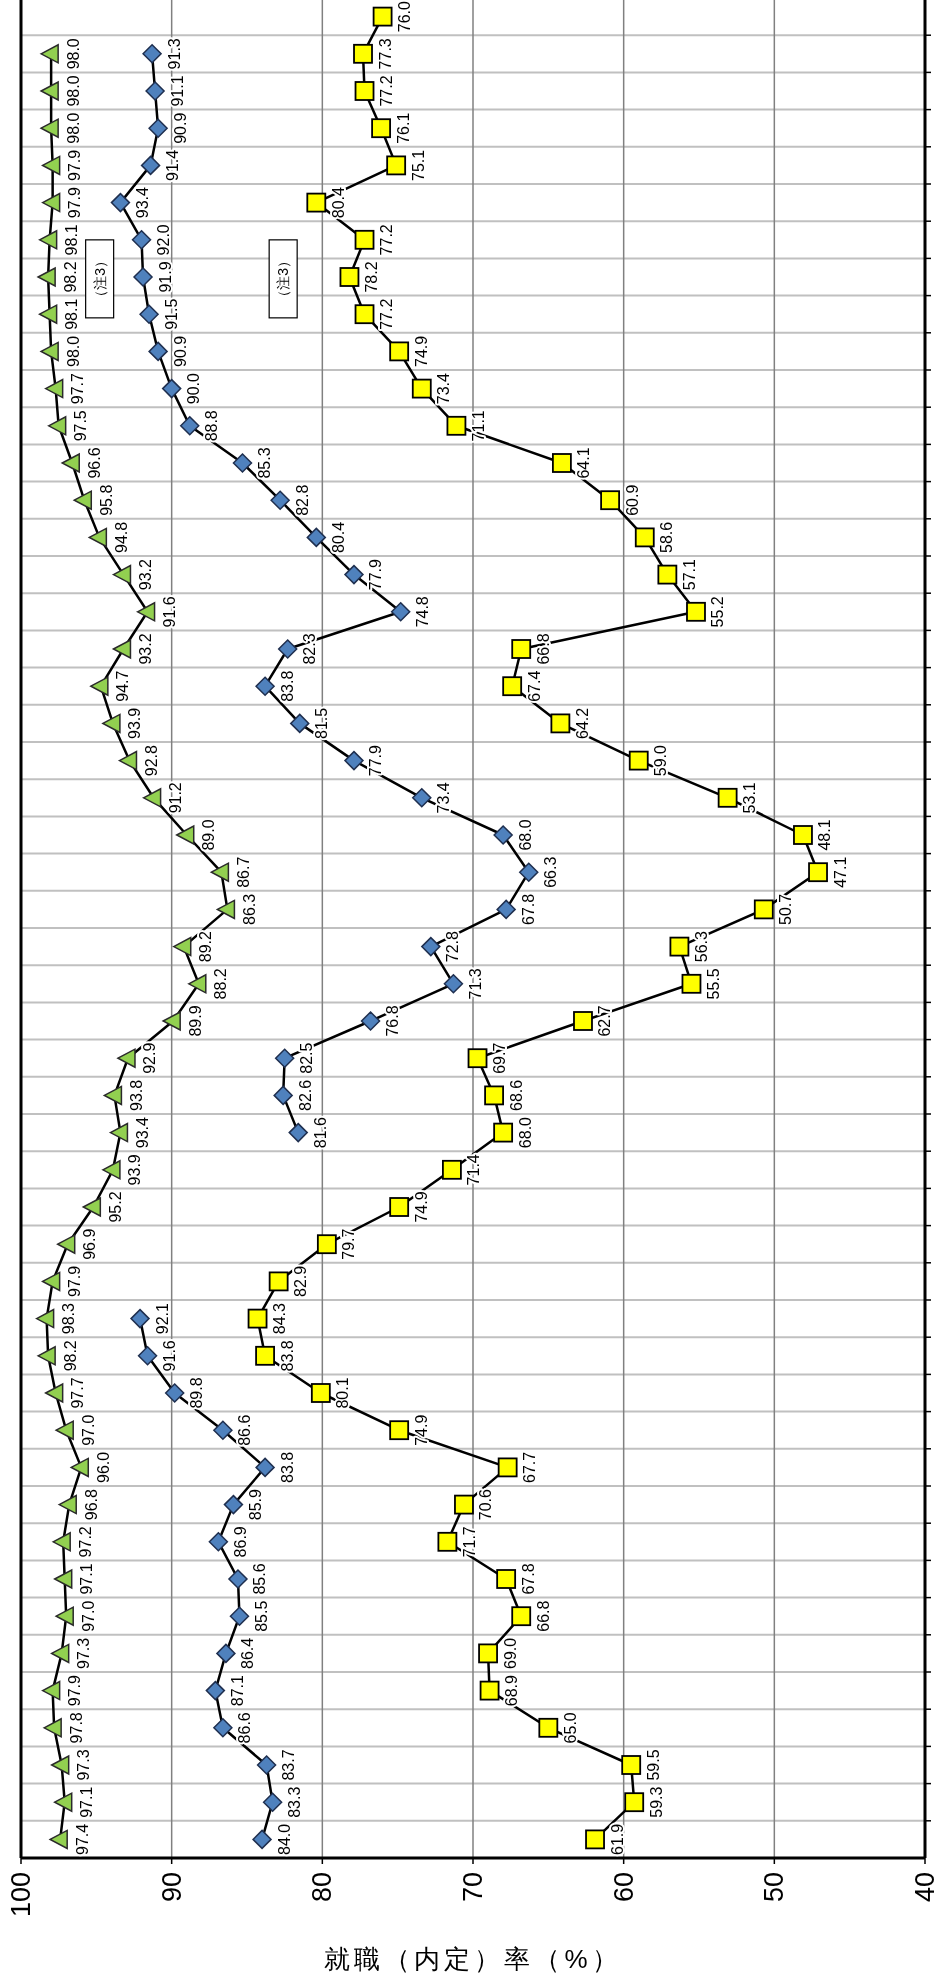  What do you see at coordinates (94, 463) in the screenshot?
I see `data-label: 96.6` at bounding box center [94, 463].